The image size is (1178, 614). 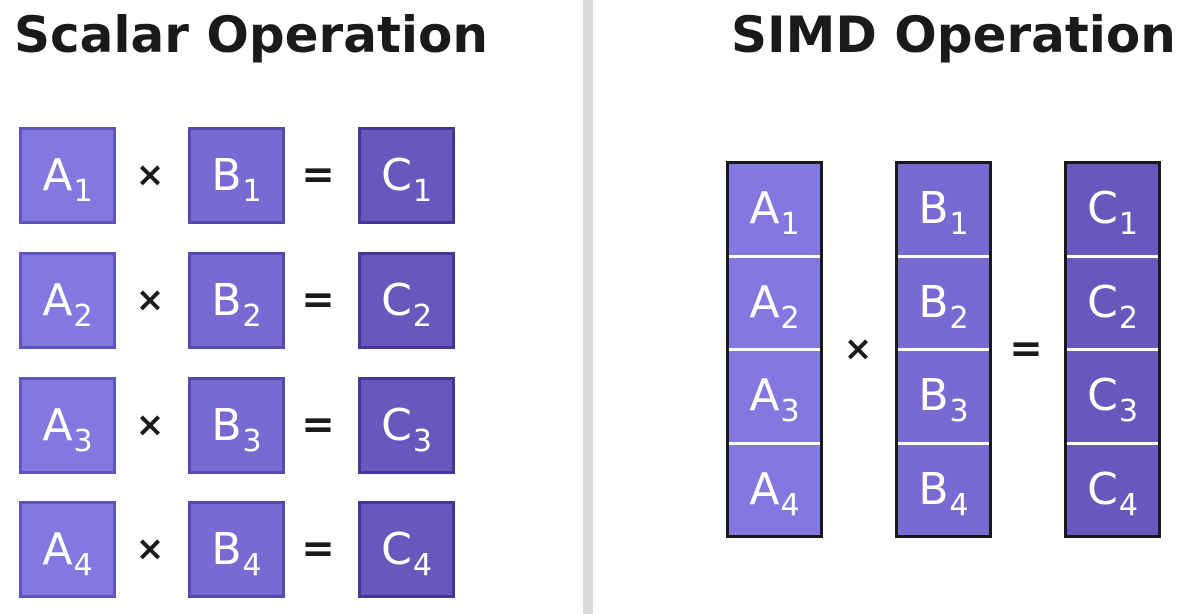 What do you see at coordinates (251, 35) in the screenshot?
I see `scalar-operation-title: Scalar Operation` at bounding box center [251, 35].